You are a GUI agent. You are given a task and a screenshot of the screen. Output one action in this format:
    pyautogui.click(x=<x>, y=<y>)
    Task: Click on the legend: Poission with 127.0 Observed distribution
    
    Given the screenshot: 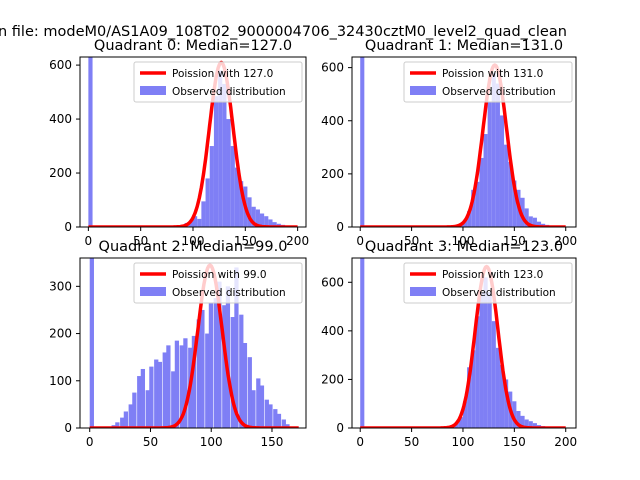 What is the action you would take?
    pyautogui.click(x=218, y=82)
    